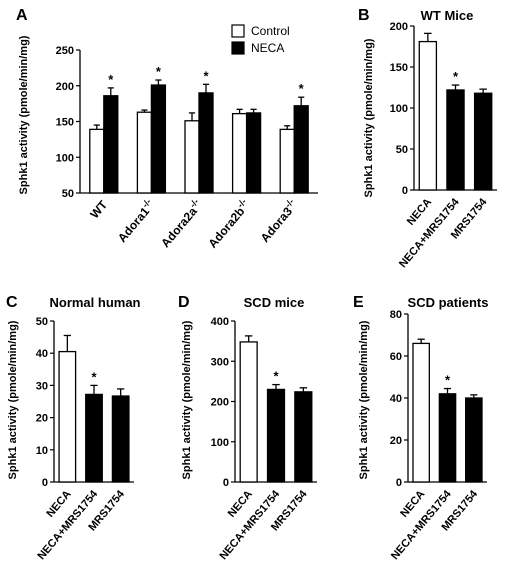 This screenshot has height=561, width=520. Describe the element at coordinates (65, 158) in the screenshot. I see `panel-a-ytick-label: 100` at that location.